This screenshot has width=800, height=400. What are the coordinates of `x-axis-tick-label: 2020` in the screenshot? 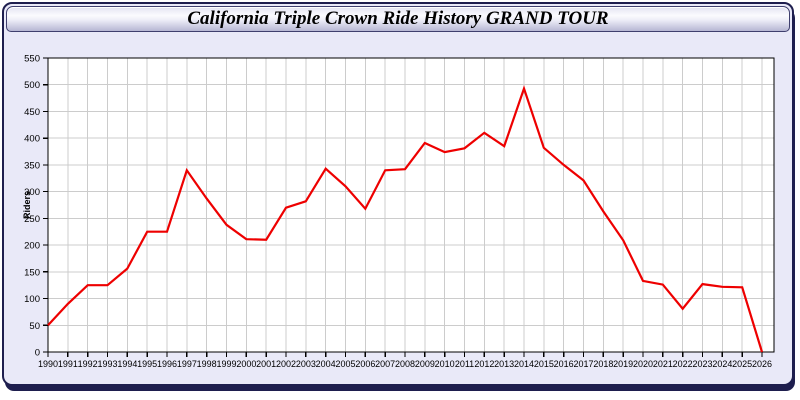 It's located at (643, 364).